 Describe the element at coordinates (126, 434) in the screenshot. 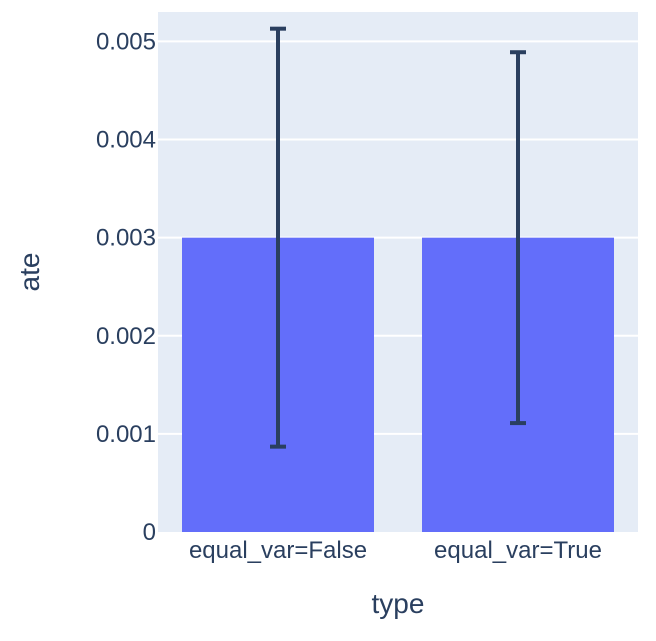

I see `y-tick-label: 0.001` at that location.